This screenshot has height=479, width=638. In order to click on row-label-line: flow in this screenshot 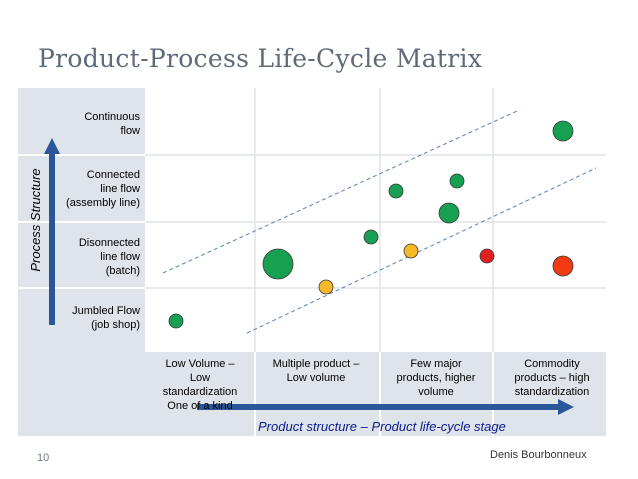, I will do `click(130, 131)`.